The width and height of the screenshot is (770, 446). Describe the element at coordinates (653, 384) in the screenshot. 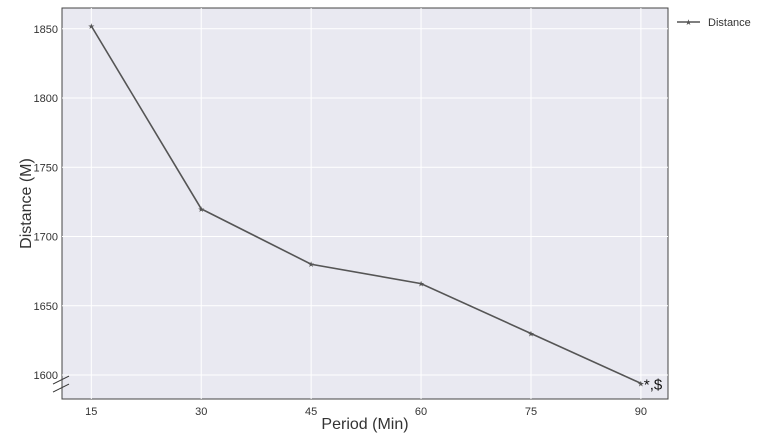

I see `annotation: *,$` at that location.